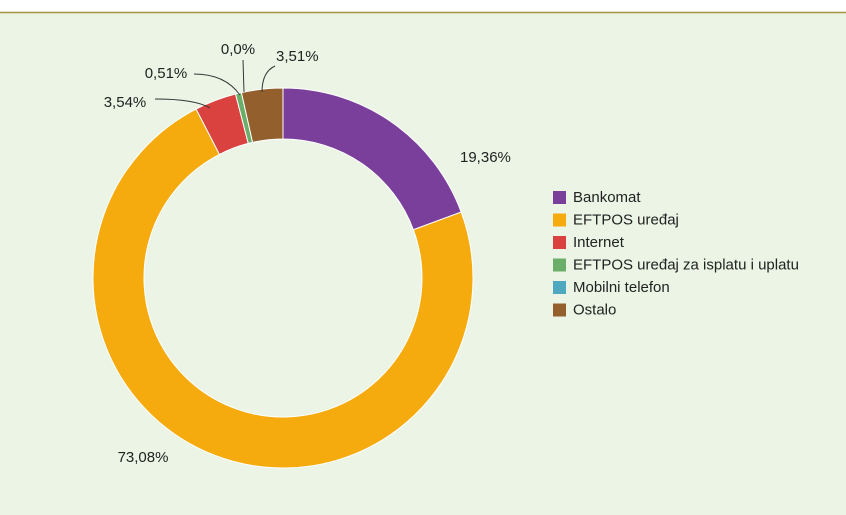 The width and height of the screenshot is (846, 515). I want to click on legend-label: Ostalo, so click(594, 309).